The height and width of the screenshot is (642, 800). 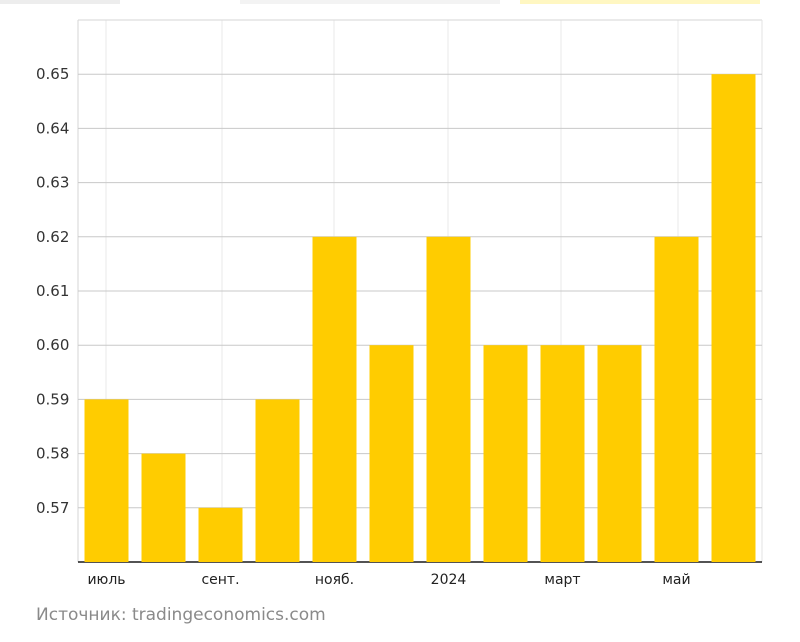 What do you see at coordinates (52, 454) in the screenshot?
I see `y-tick-label: 0.58` at bounding box center [52, 454].